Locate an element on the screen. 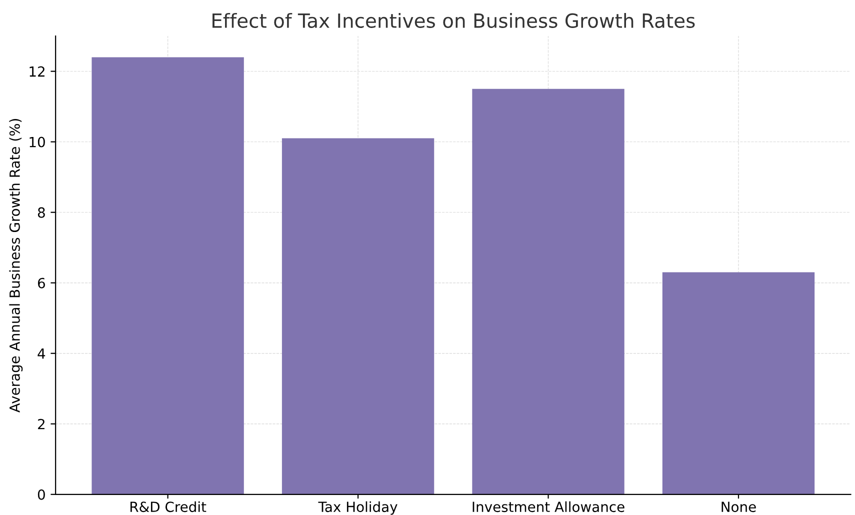  y-tick-label: 0 is located at coordinates (41, 494).